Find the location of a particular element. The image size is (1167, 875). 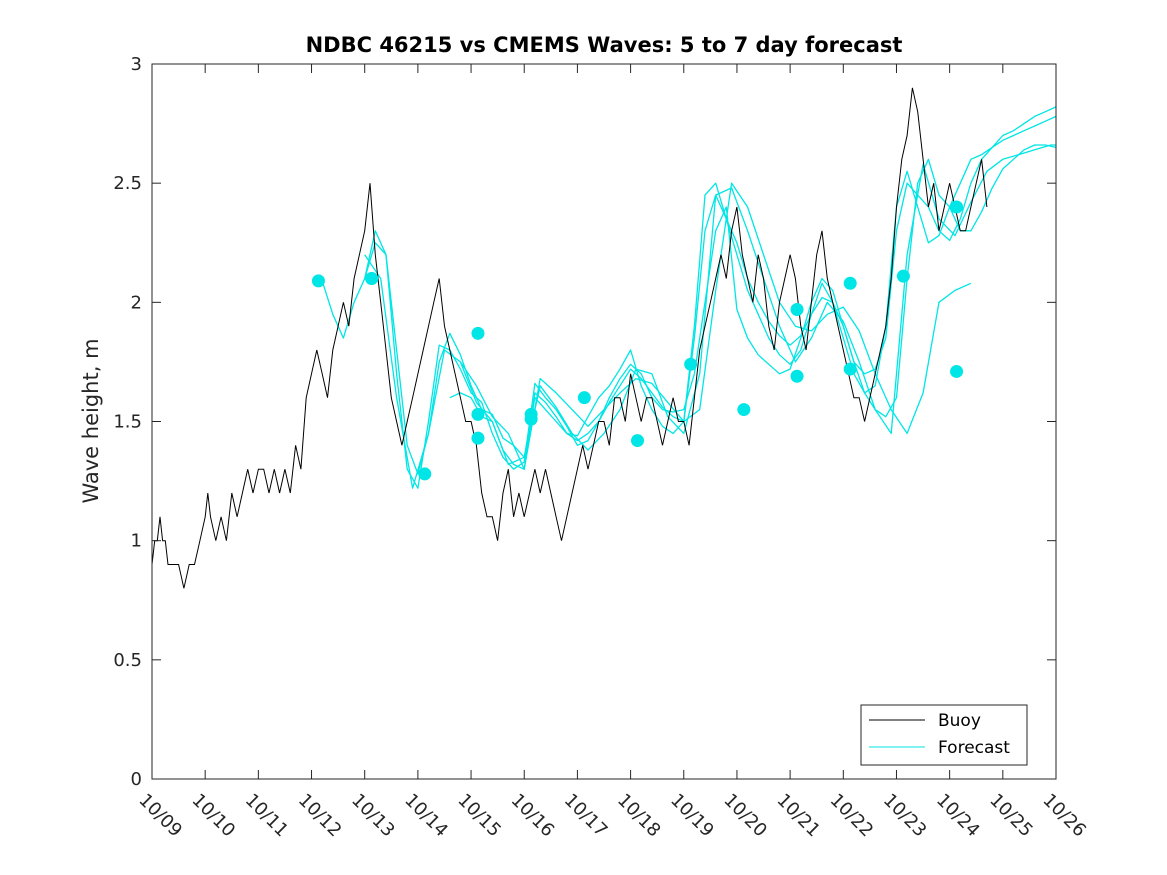

legend-forecast-label: Forecast is located at coordinates (974, 748).